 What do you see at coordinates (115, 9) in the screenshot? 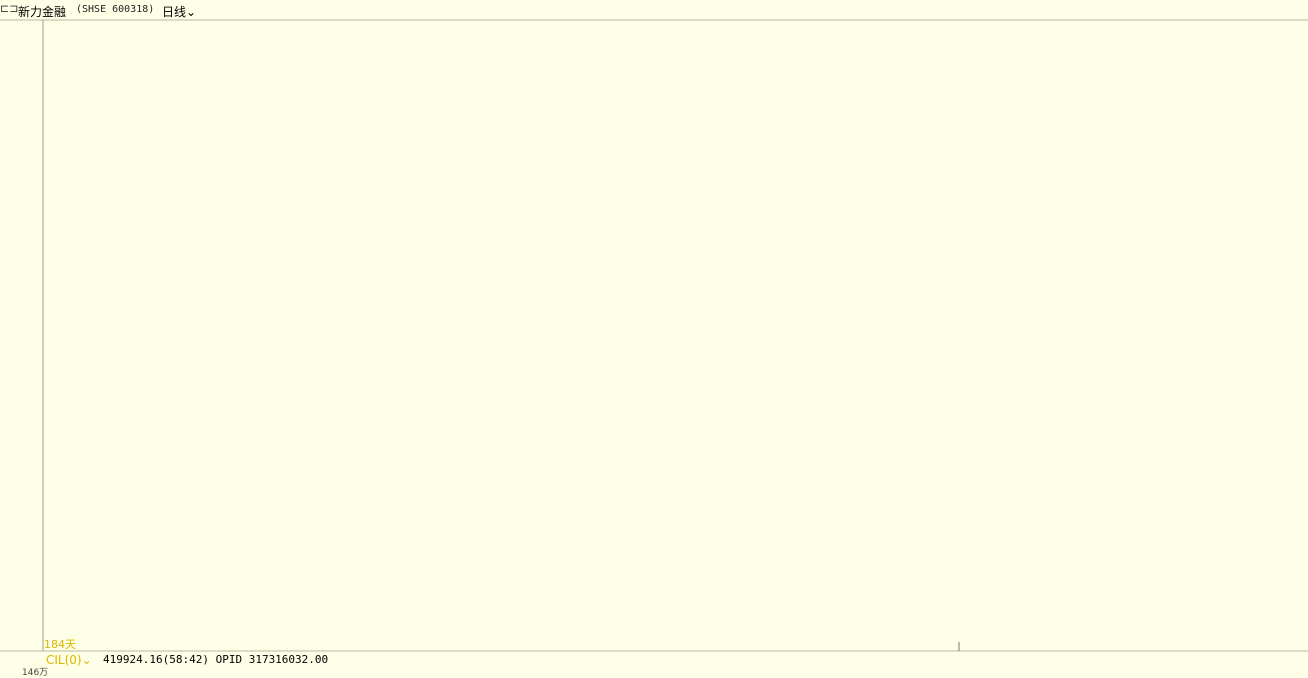
I see `stock-code: (SHSE 600318)` at bounding box center [115, 9].